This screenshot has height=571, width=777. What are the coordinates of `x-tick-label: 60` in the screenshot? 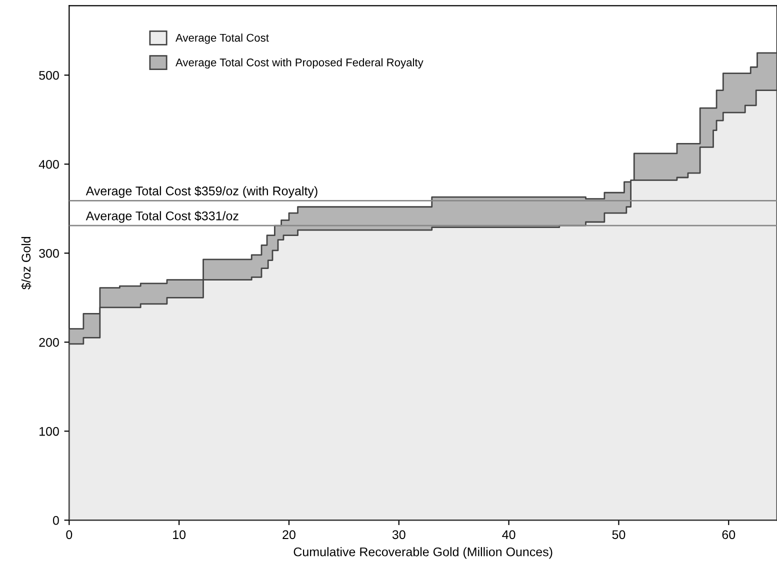 It's located at (729, 535).